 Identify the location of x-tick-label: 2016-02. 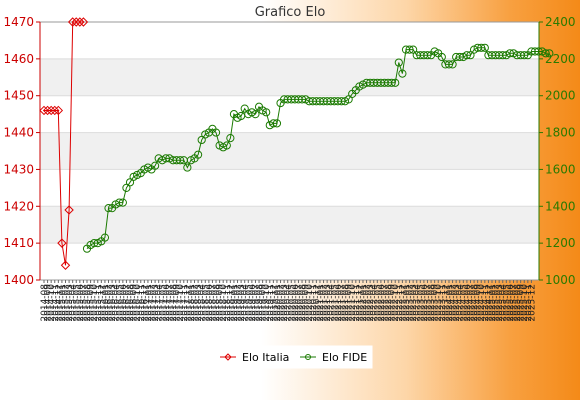
(110, 303).